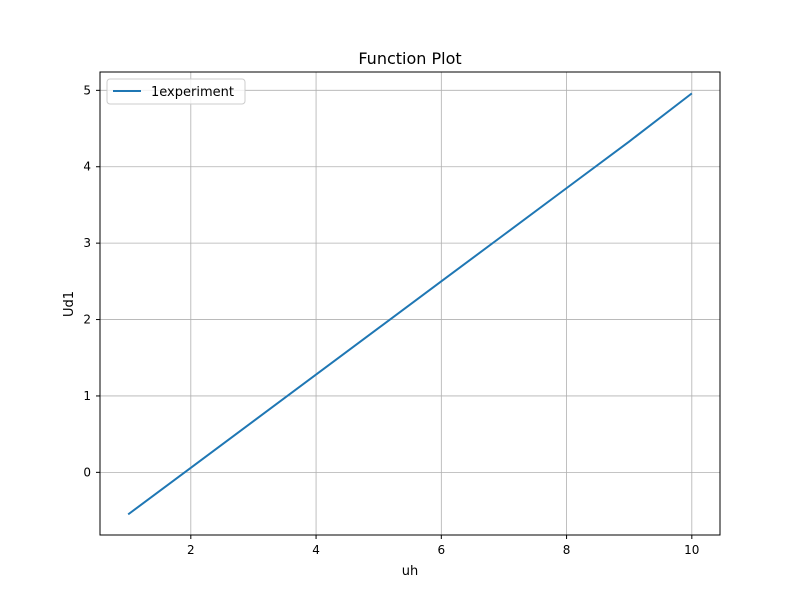 This screenshot has height=604, width=800. Describe the element at coordinates (87, 396) in the screenshot. I see `y-tick-label: 1` at that location.